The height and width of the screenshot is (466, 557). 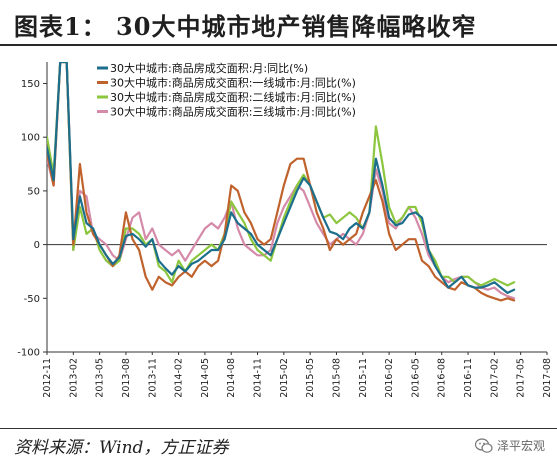 I want to click on x-tick-label: 2014-02, so click(x=179, y=378).